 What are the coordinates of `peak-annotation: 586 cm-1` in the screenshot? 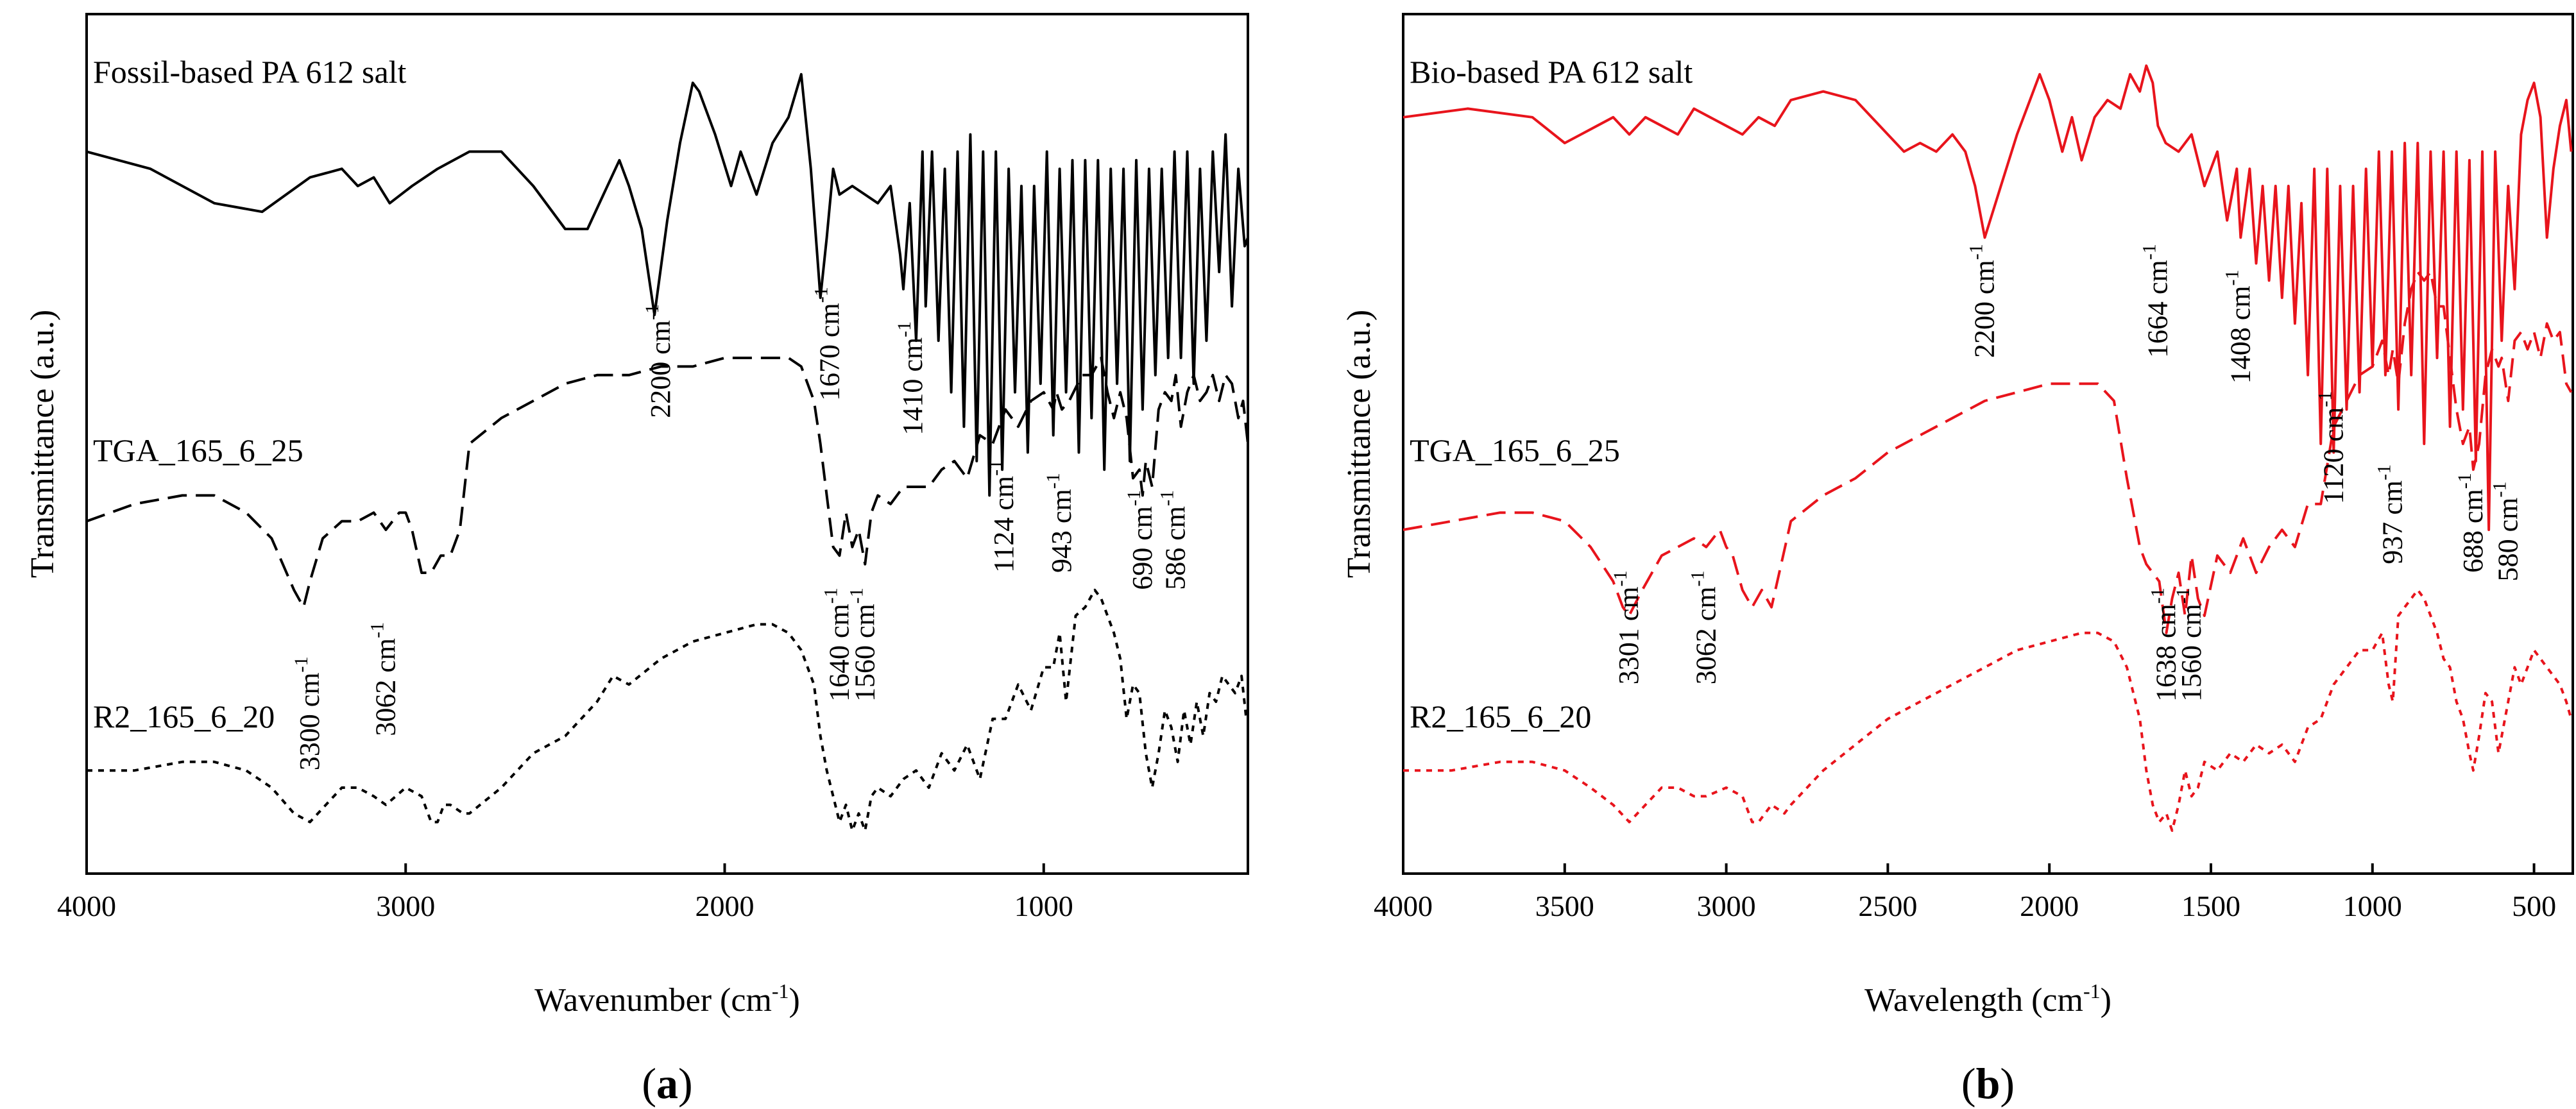 It's located at (1174, 540).